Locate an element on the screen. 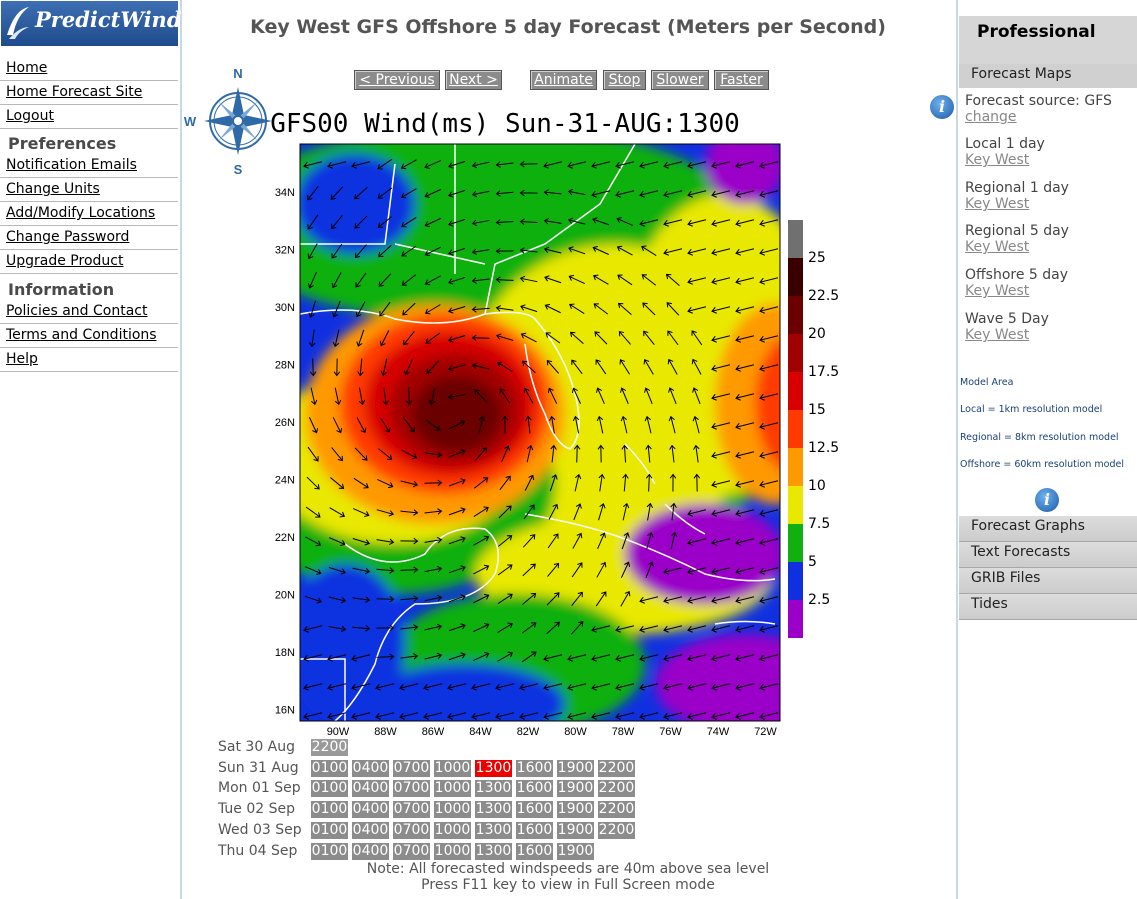  nav-home-forecast-site: Home Forecast Site is located at coordinates (89, 93).